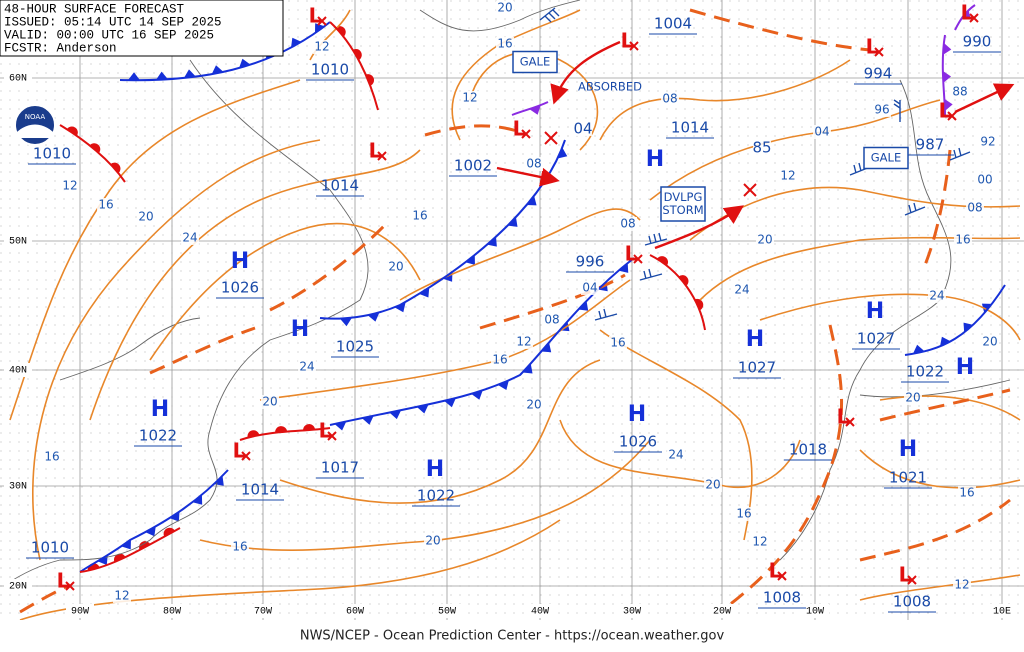 Image resolution: width=1024 pixels, height=652 pixels. Describe the element at coordinates (876, 339) in the screenshot. I see `pressure-label: 1027` at that location.